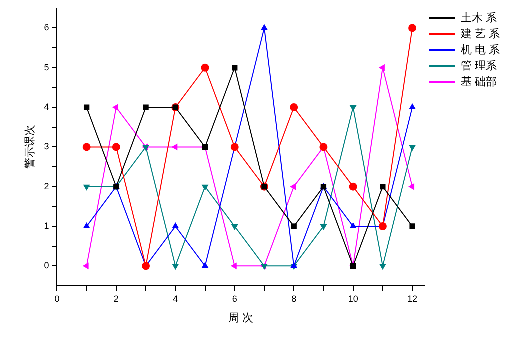 This screenshot has width=516, height=337. Describe the element at coordinates (47, 226) in the screenshot. I see `y-tick-label: 1` at that location.